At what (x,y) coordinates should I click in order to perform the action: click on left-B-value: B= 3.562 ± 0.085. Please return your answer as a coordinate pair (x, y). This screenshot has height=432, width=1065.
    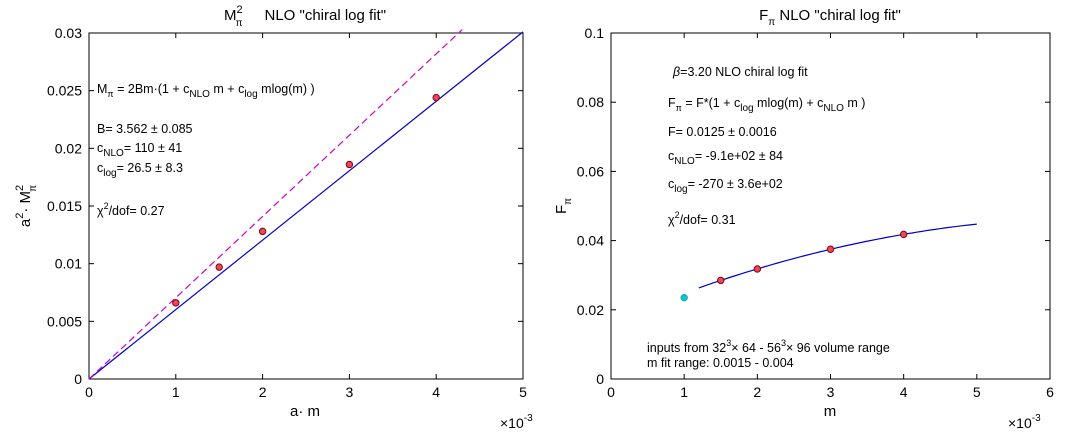
    Looking at the image, I should click on (145, 129).